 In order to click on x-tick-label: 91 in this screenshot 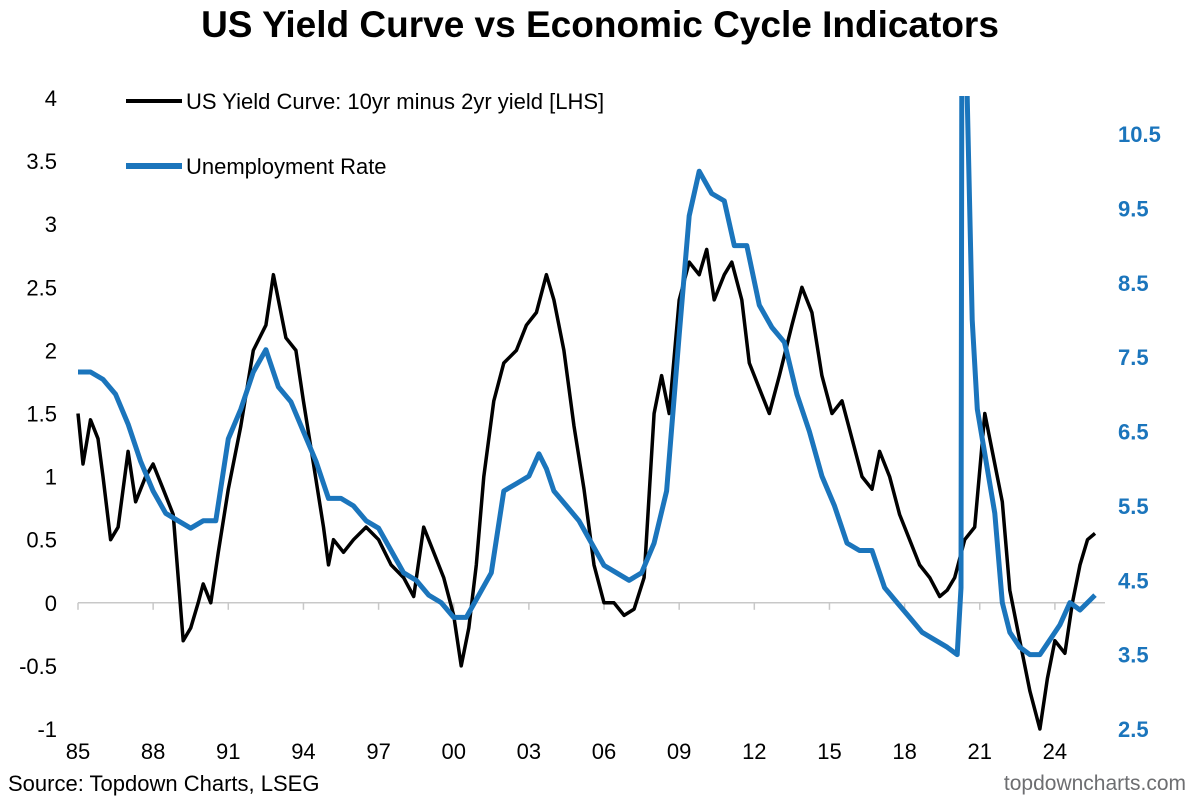, I will do `click(228, 751)`.